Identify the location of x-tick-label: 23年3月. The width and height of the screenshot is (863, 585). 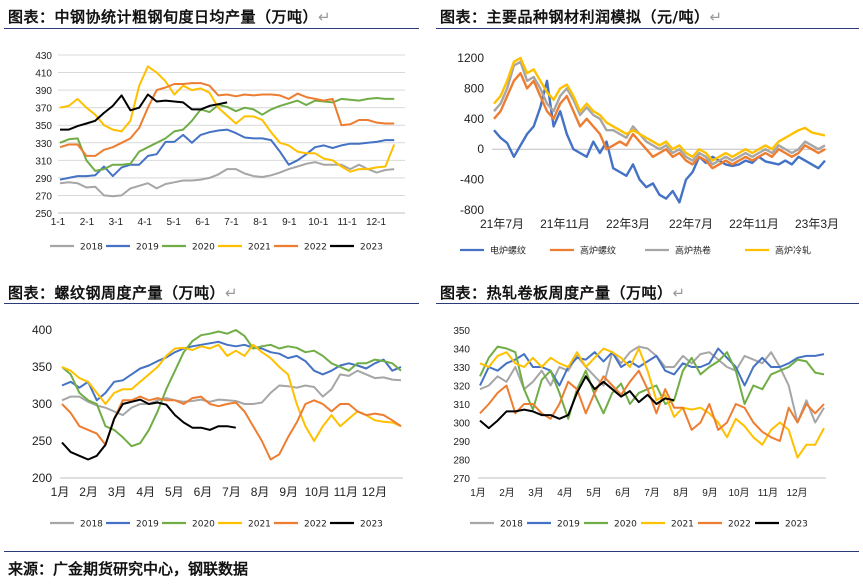
(817, 224).